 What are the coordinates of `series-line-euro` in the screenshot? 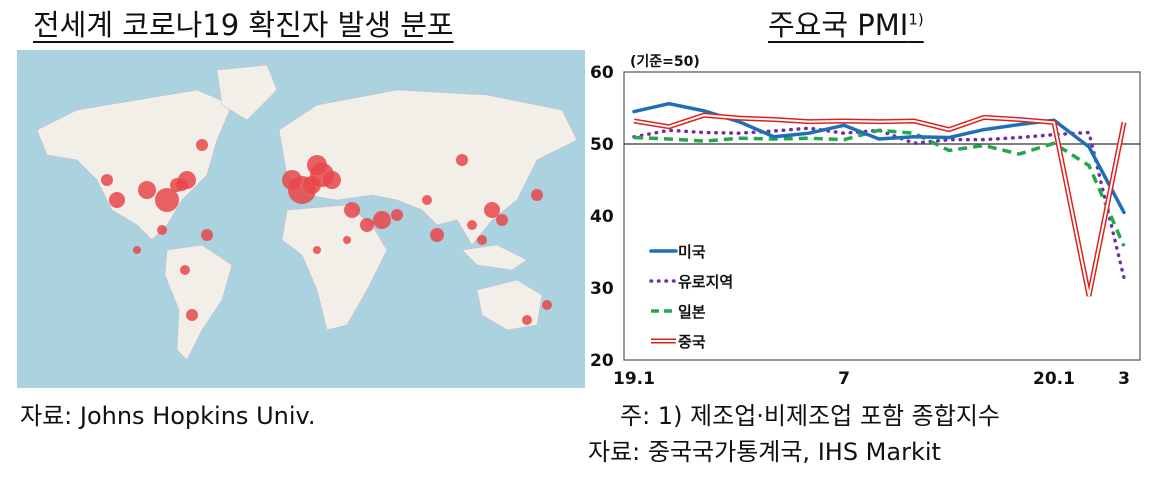 It's located at (879, 203).